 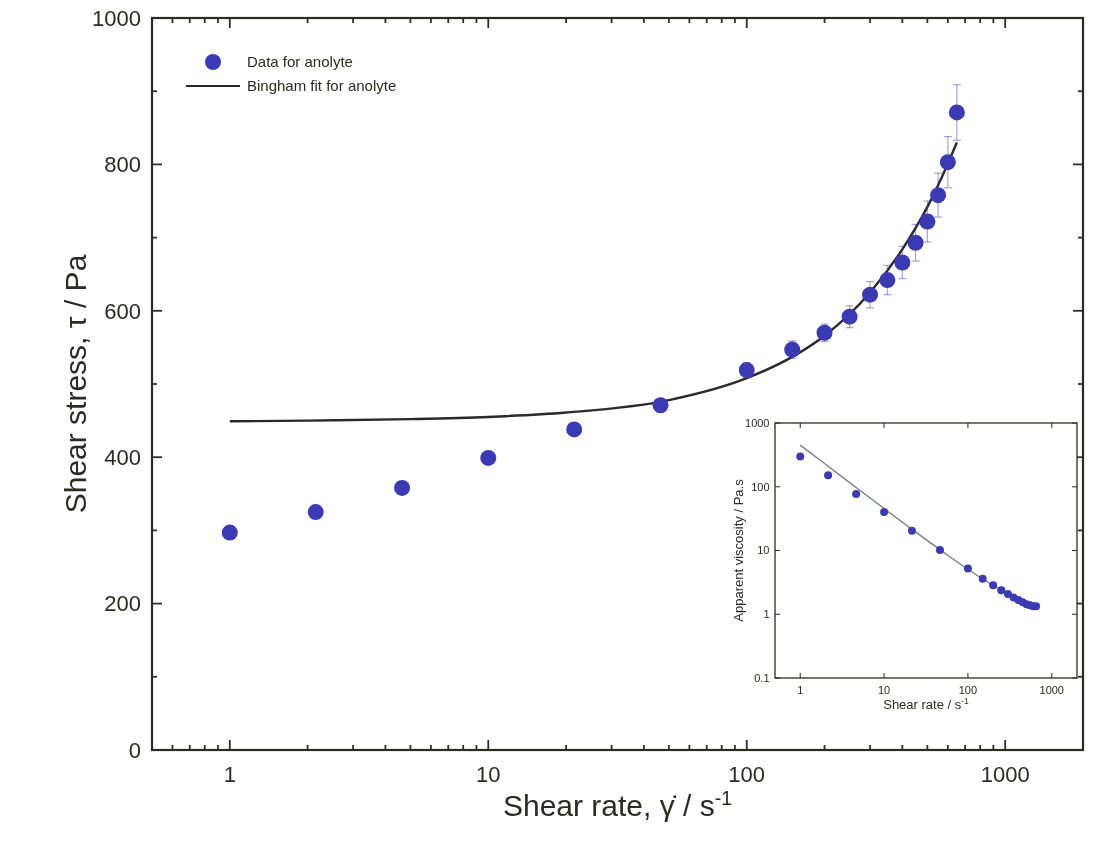 I want to click on y-tick-label: 0, so click(x=134, y=750).